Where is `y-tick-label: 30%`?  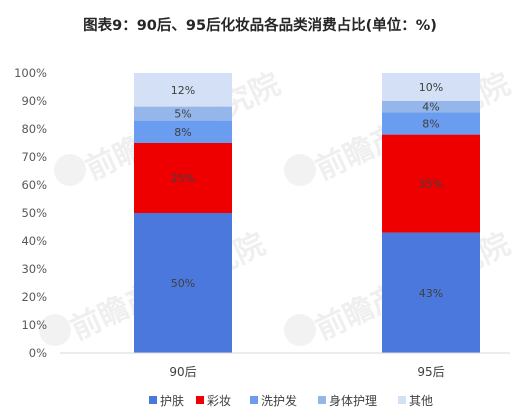 y-tick-label: 30% is located at coordinates (34, 269).